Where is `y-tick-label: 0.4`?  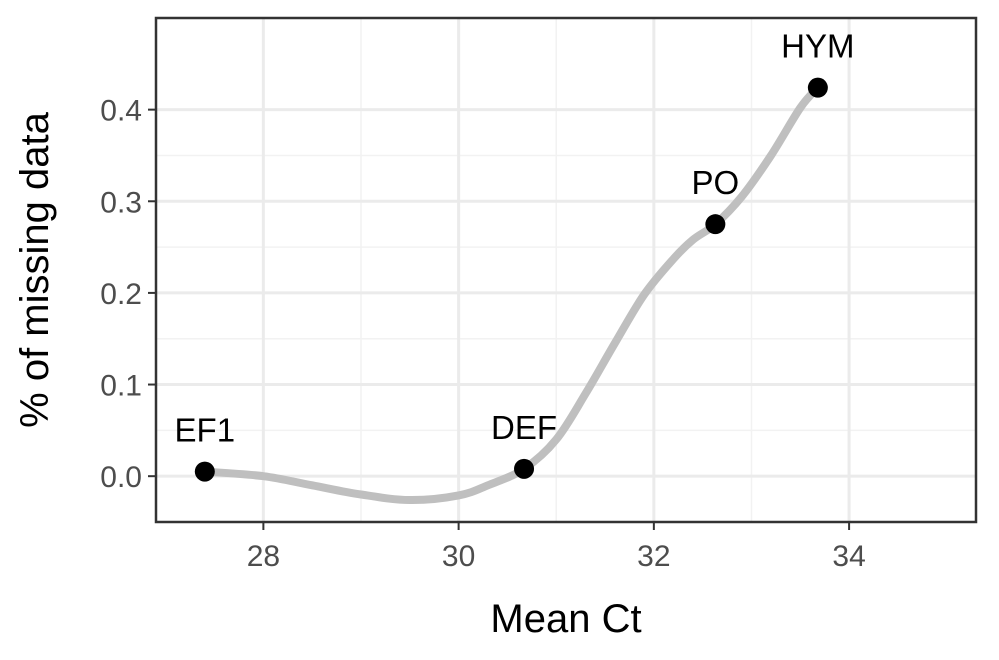
y-tick-label: 0.4 is located at coordinates (121, 111).